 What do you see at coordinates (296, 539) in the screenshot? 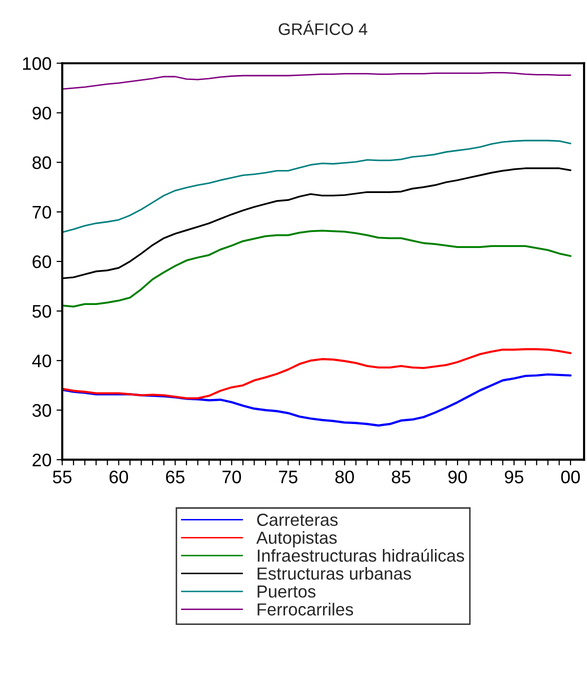
I see `legend-label: Autopistas` at bounding box center [296, 539].